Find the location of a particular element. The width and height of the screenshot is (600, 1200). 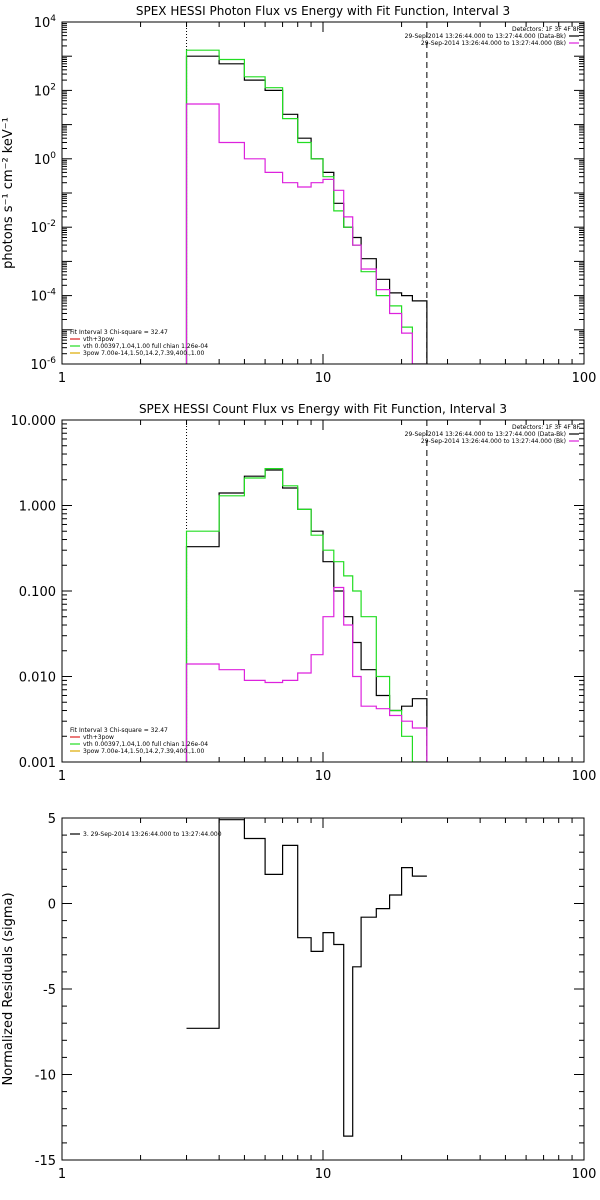

y-tick-label: 10⁻⁴ is located at coordinates (43, 296).